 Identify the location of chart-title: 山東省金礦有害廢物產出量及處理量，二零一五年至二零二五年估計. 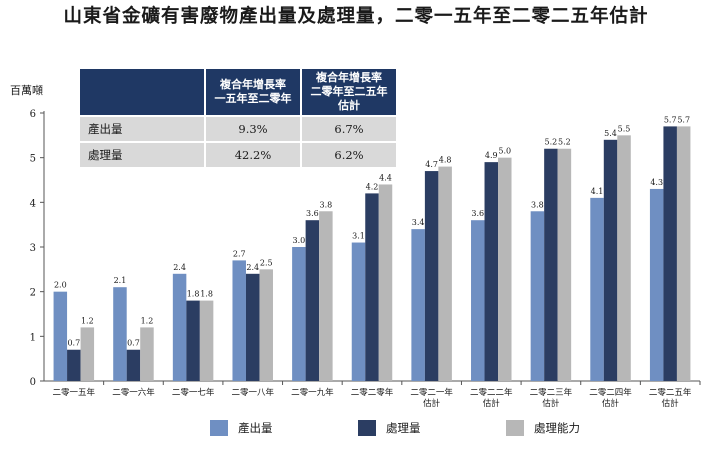
(356, 16).